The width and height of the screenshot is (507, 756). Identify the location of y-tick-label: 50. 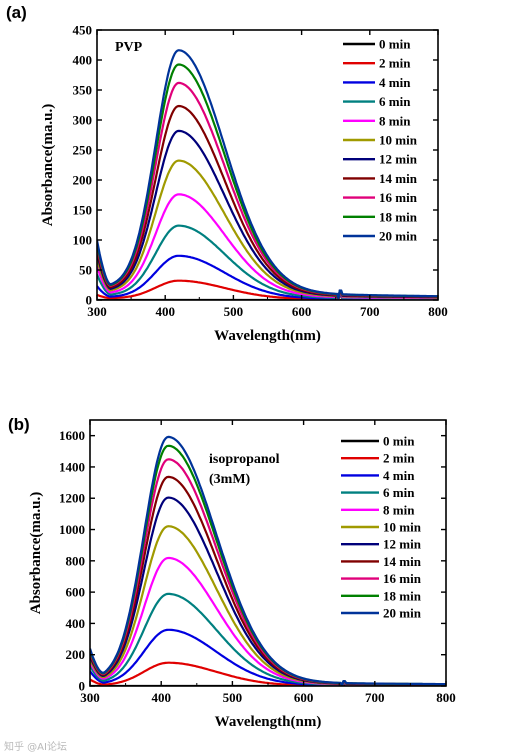
(85, 270).